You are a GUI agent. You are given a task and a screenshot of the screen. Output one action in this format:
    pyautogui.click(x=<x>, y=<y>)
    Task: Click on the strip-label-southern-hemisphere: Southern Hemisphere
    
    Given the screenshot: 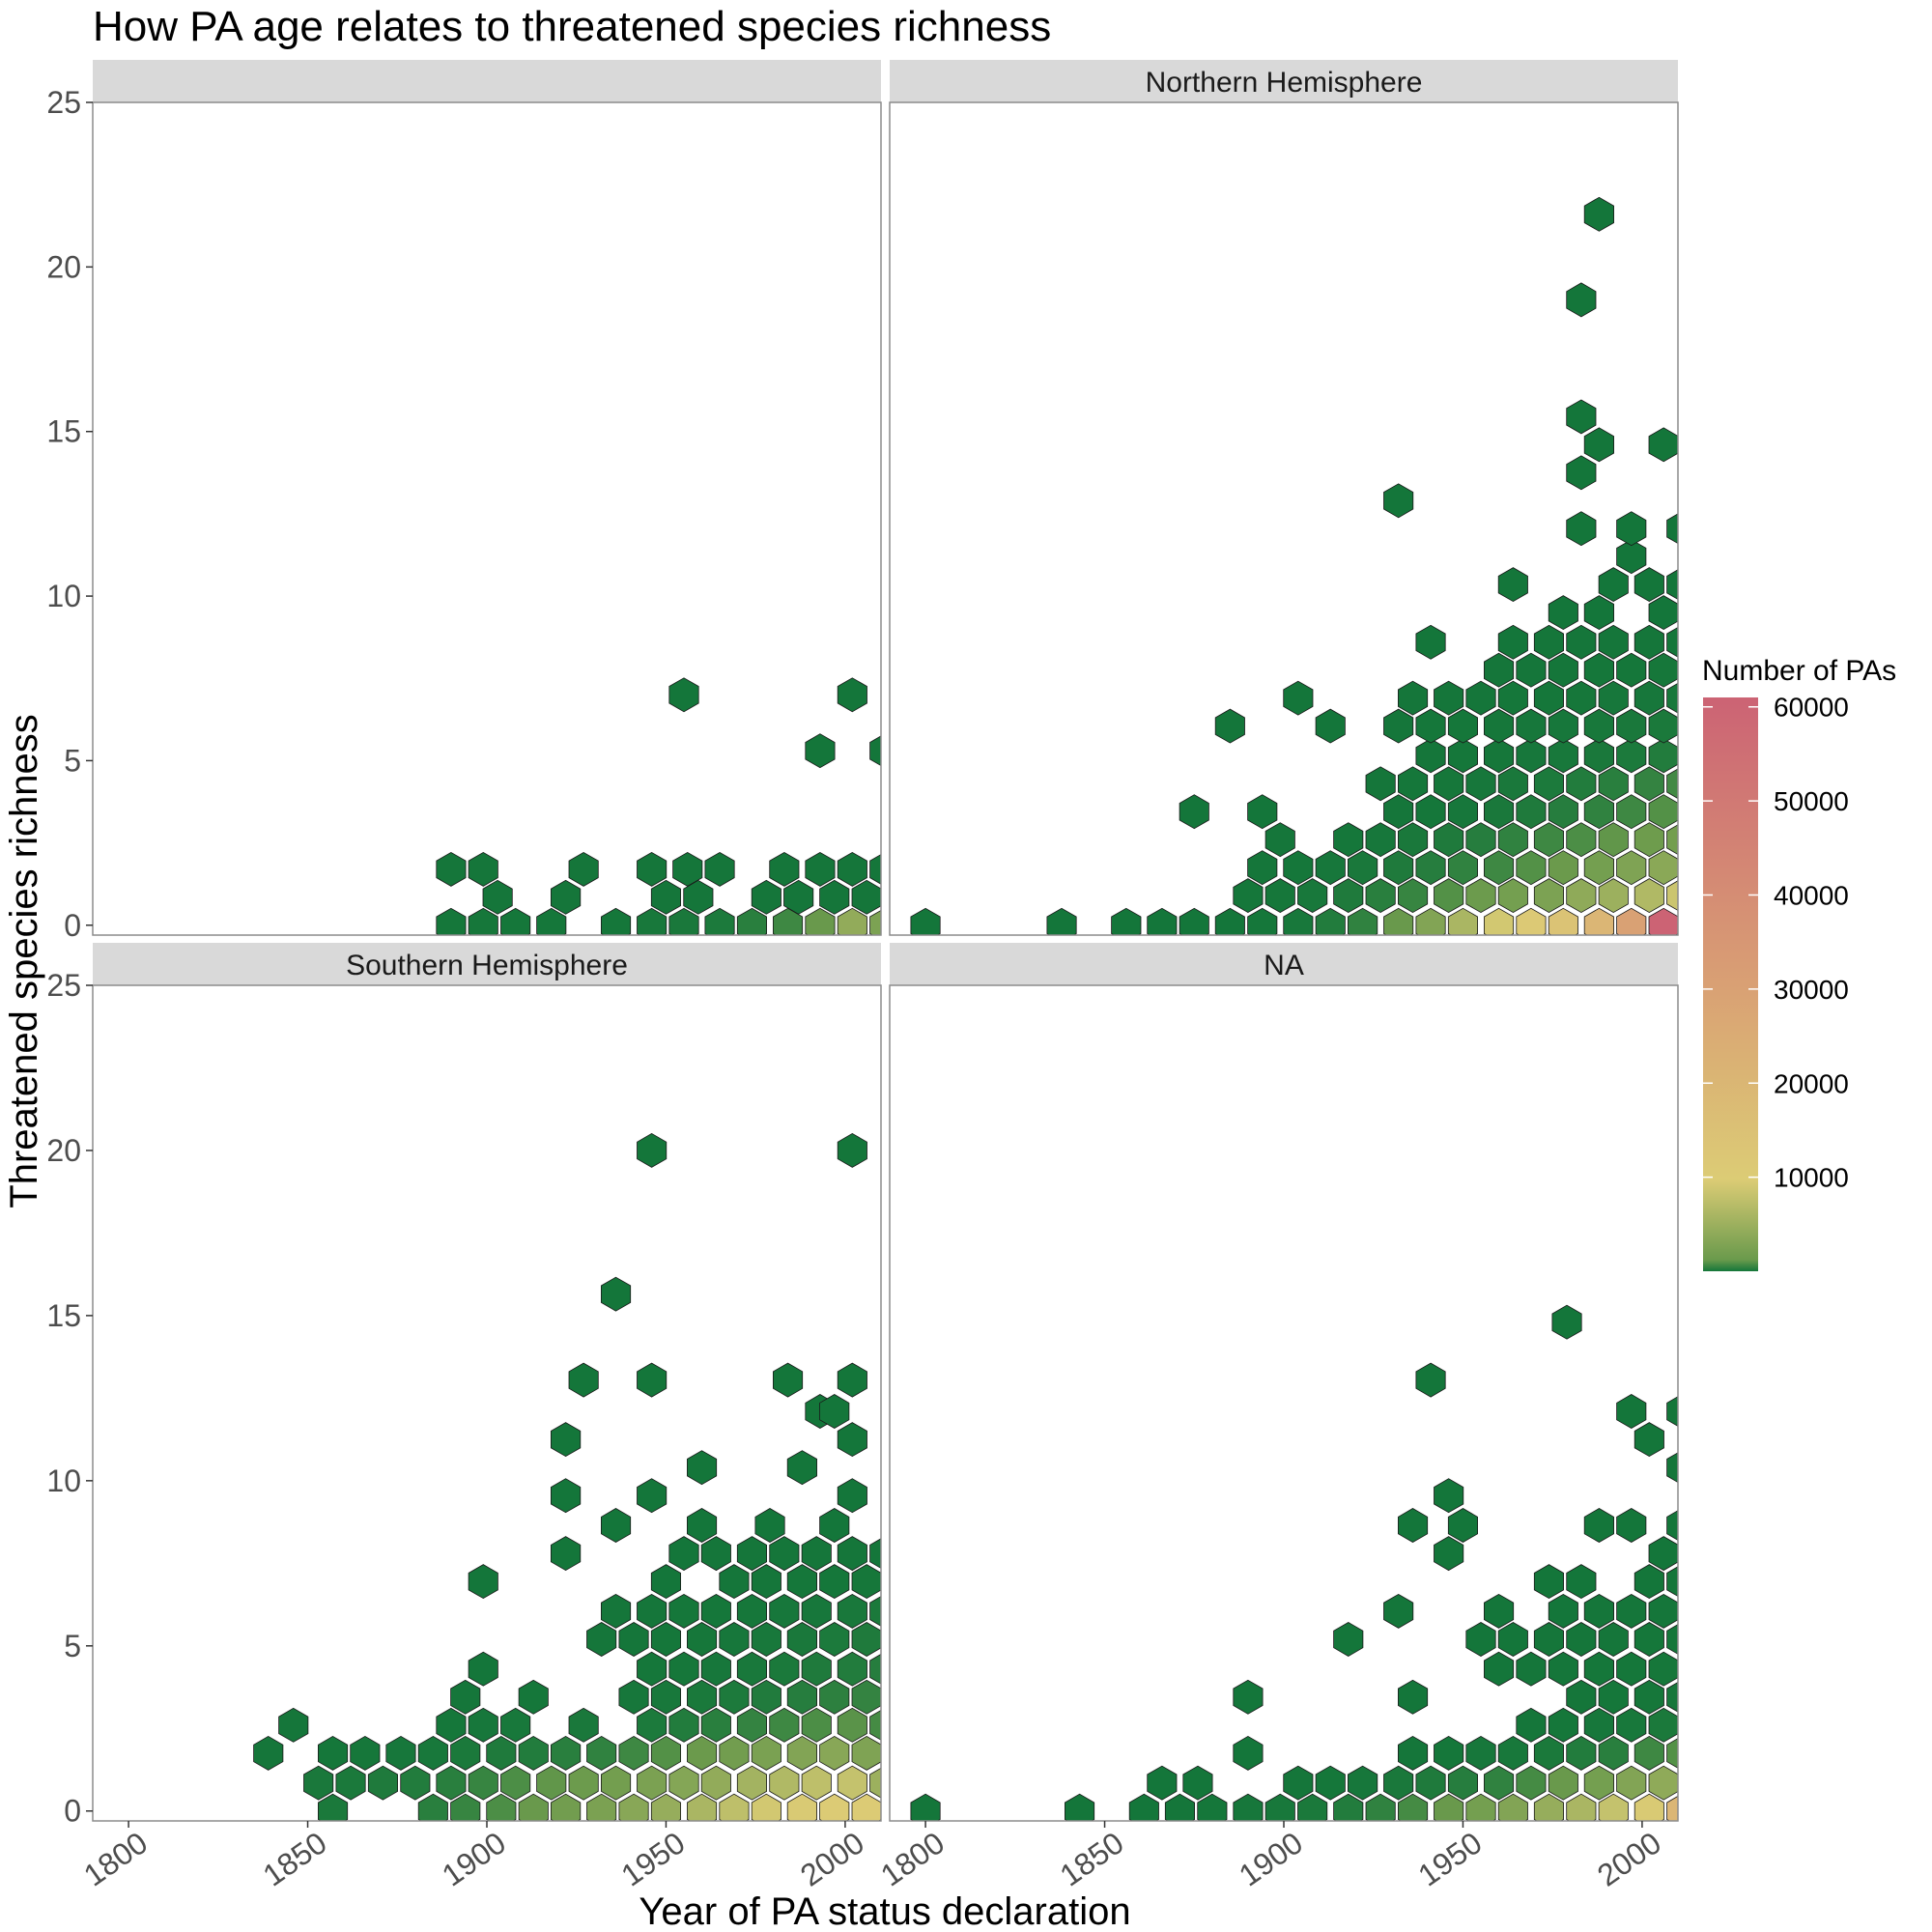 What is the action you would take?
    pyautogui.click(x=487, y=965)
    